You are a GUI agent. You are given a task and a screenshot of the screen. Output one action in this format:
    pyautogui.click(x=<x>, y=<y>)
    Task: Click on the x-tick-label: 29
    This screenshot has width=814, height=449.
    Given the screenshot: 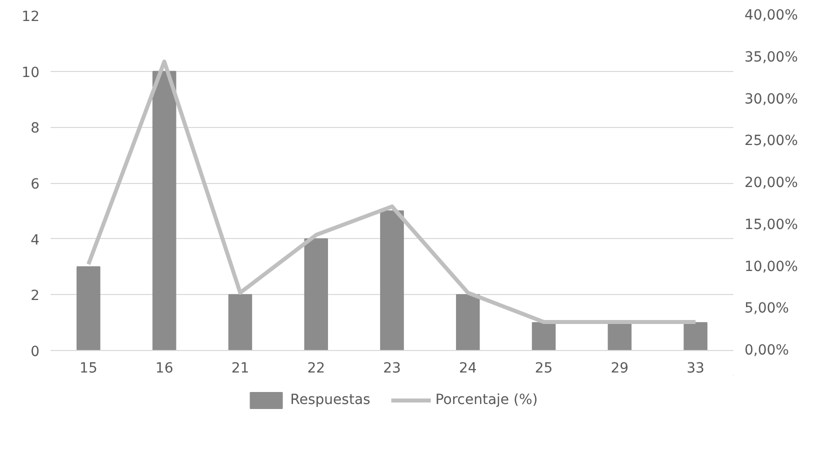 What is the action you would take?
    pyautogui.click(x=619, y=368)
    